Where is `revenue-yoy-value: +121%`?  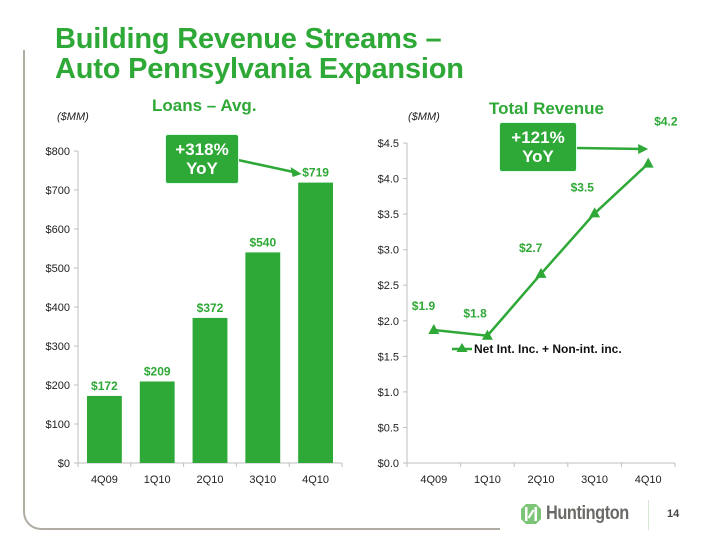
revenue-yoy-value: +121% is located at coordinates (538, 137).